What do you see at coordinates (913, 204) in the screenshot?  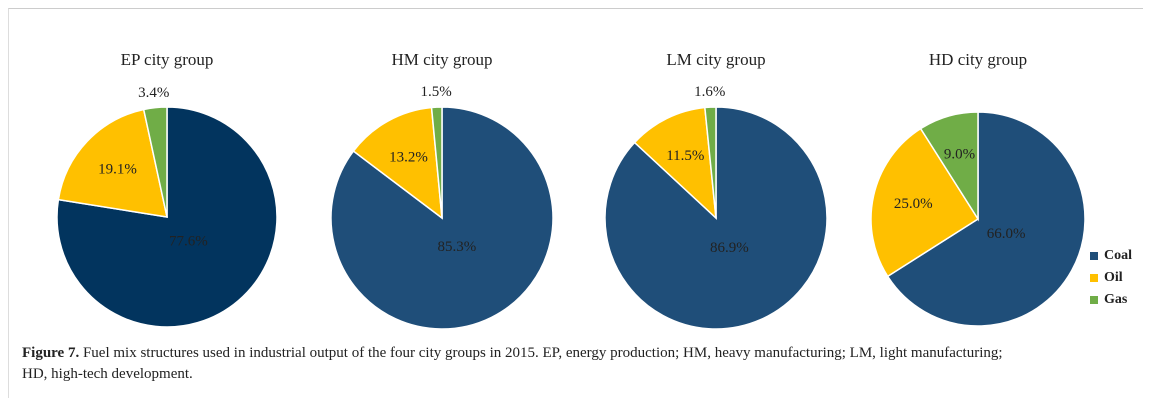 I see `data-label: 25.0%` at bounding box center [913, 204].